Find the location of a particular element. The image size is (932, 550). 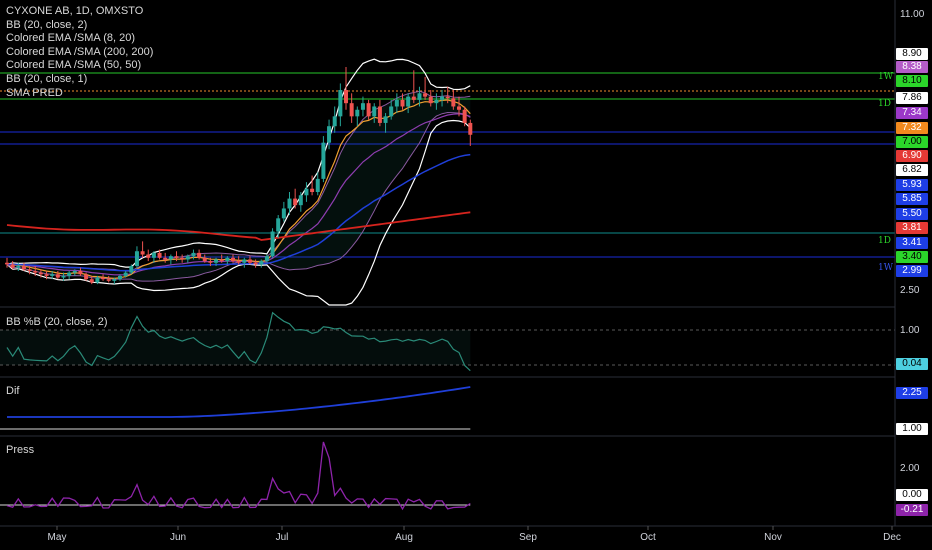

price-tag: 6.82 is located at coordinates (912, 170).